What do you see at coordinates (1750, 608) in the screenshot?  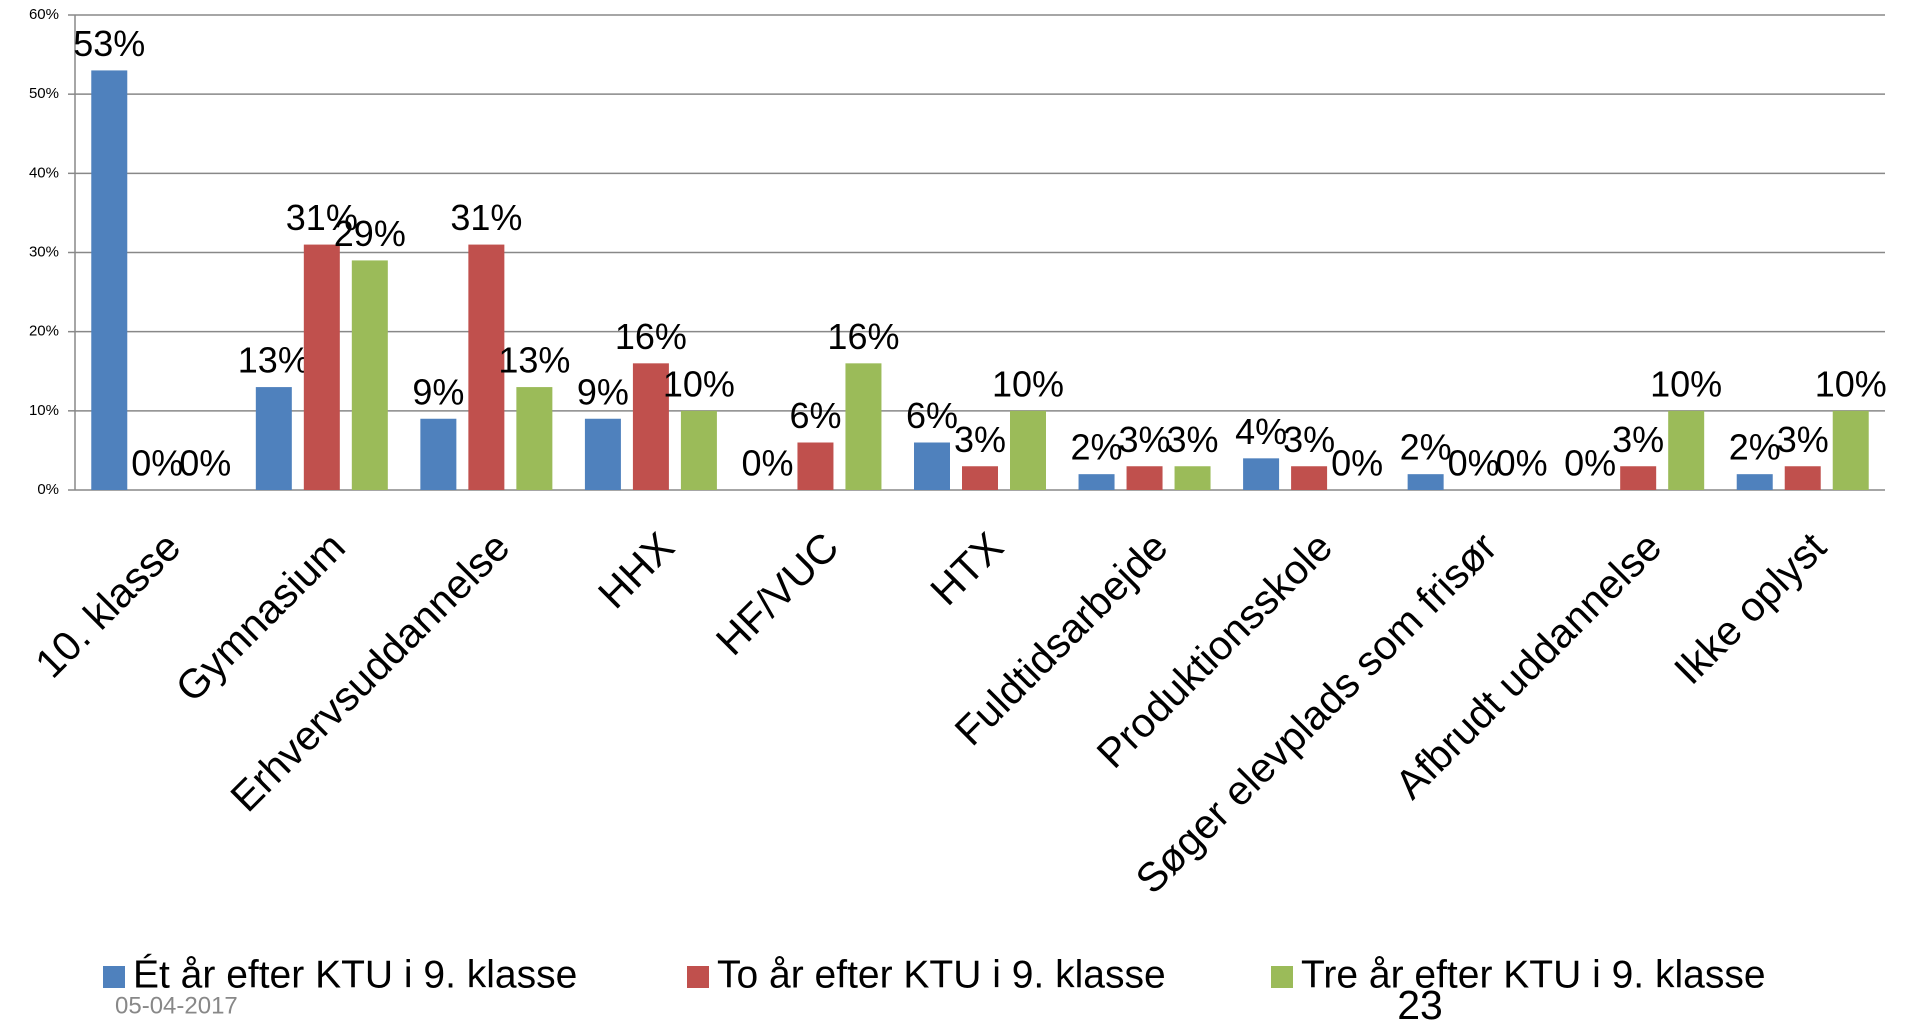 I see `x-tick-label: Ikke oplyst` at bounding box center [1750, 608].